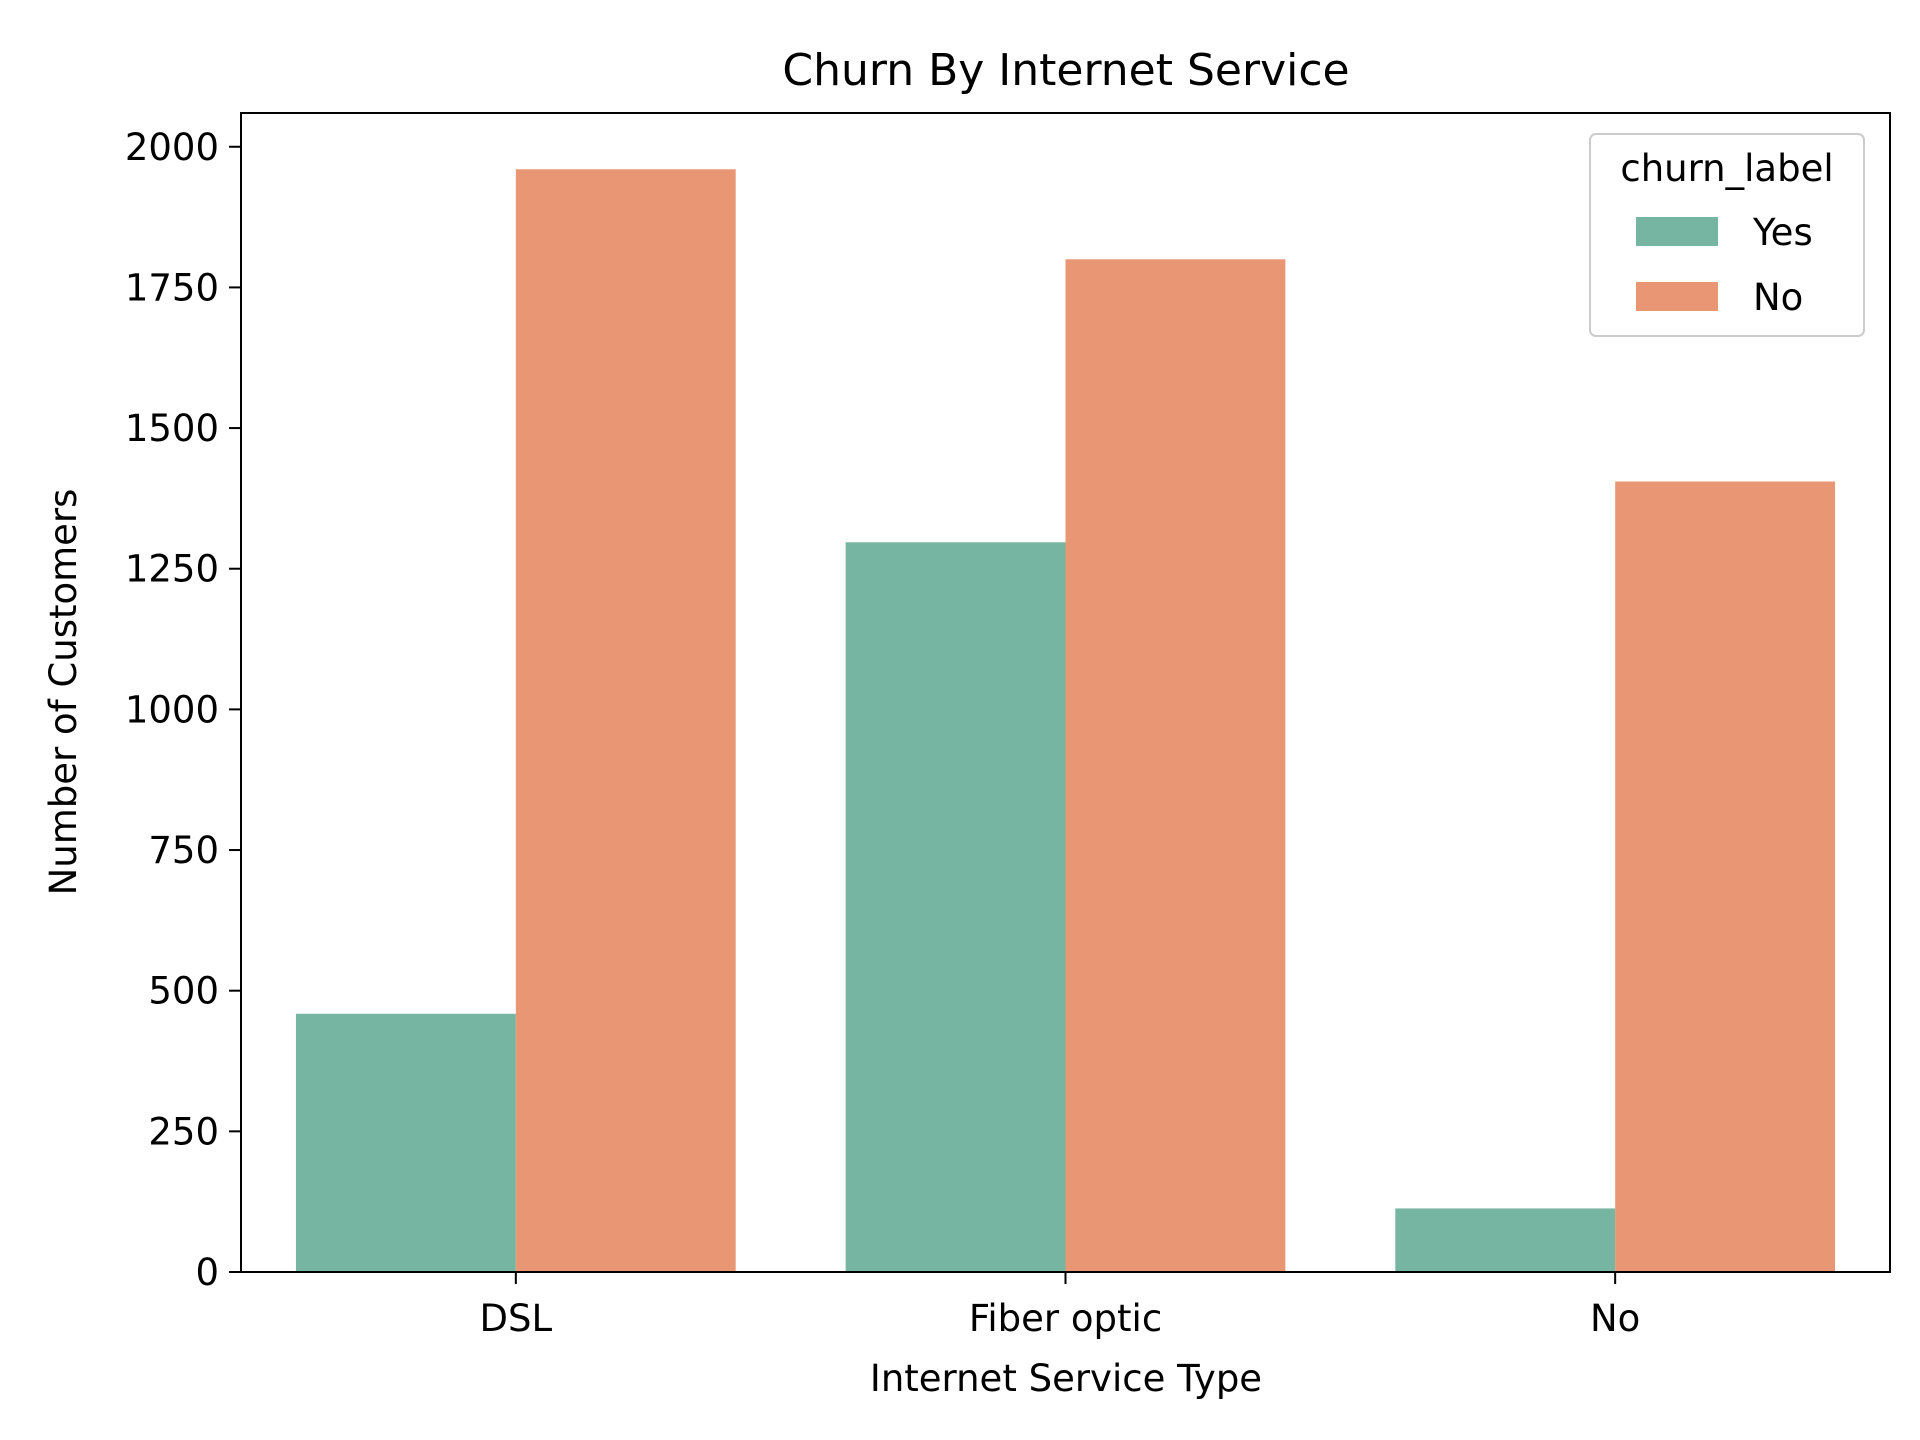  Describe the element at coordinates (1505, 1240) in the screenshot. I see `bar-no-yes` at that location.